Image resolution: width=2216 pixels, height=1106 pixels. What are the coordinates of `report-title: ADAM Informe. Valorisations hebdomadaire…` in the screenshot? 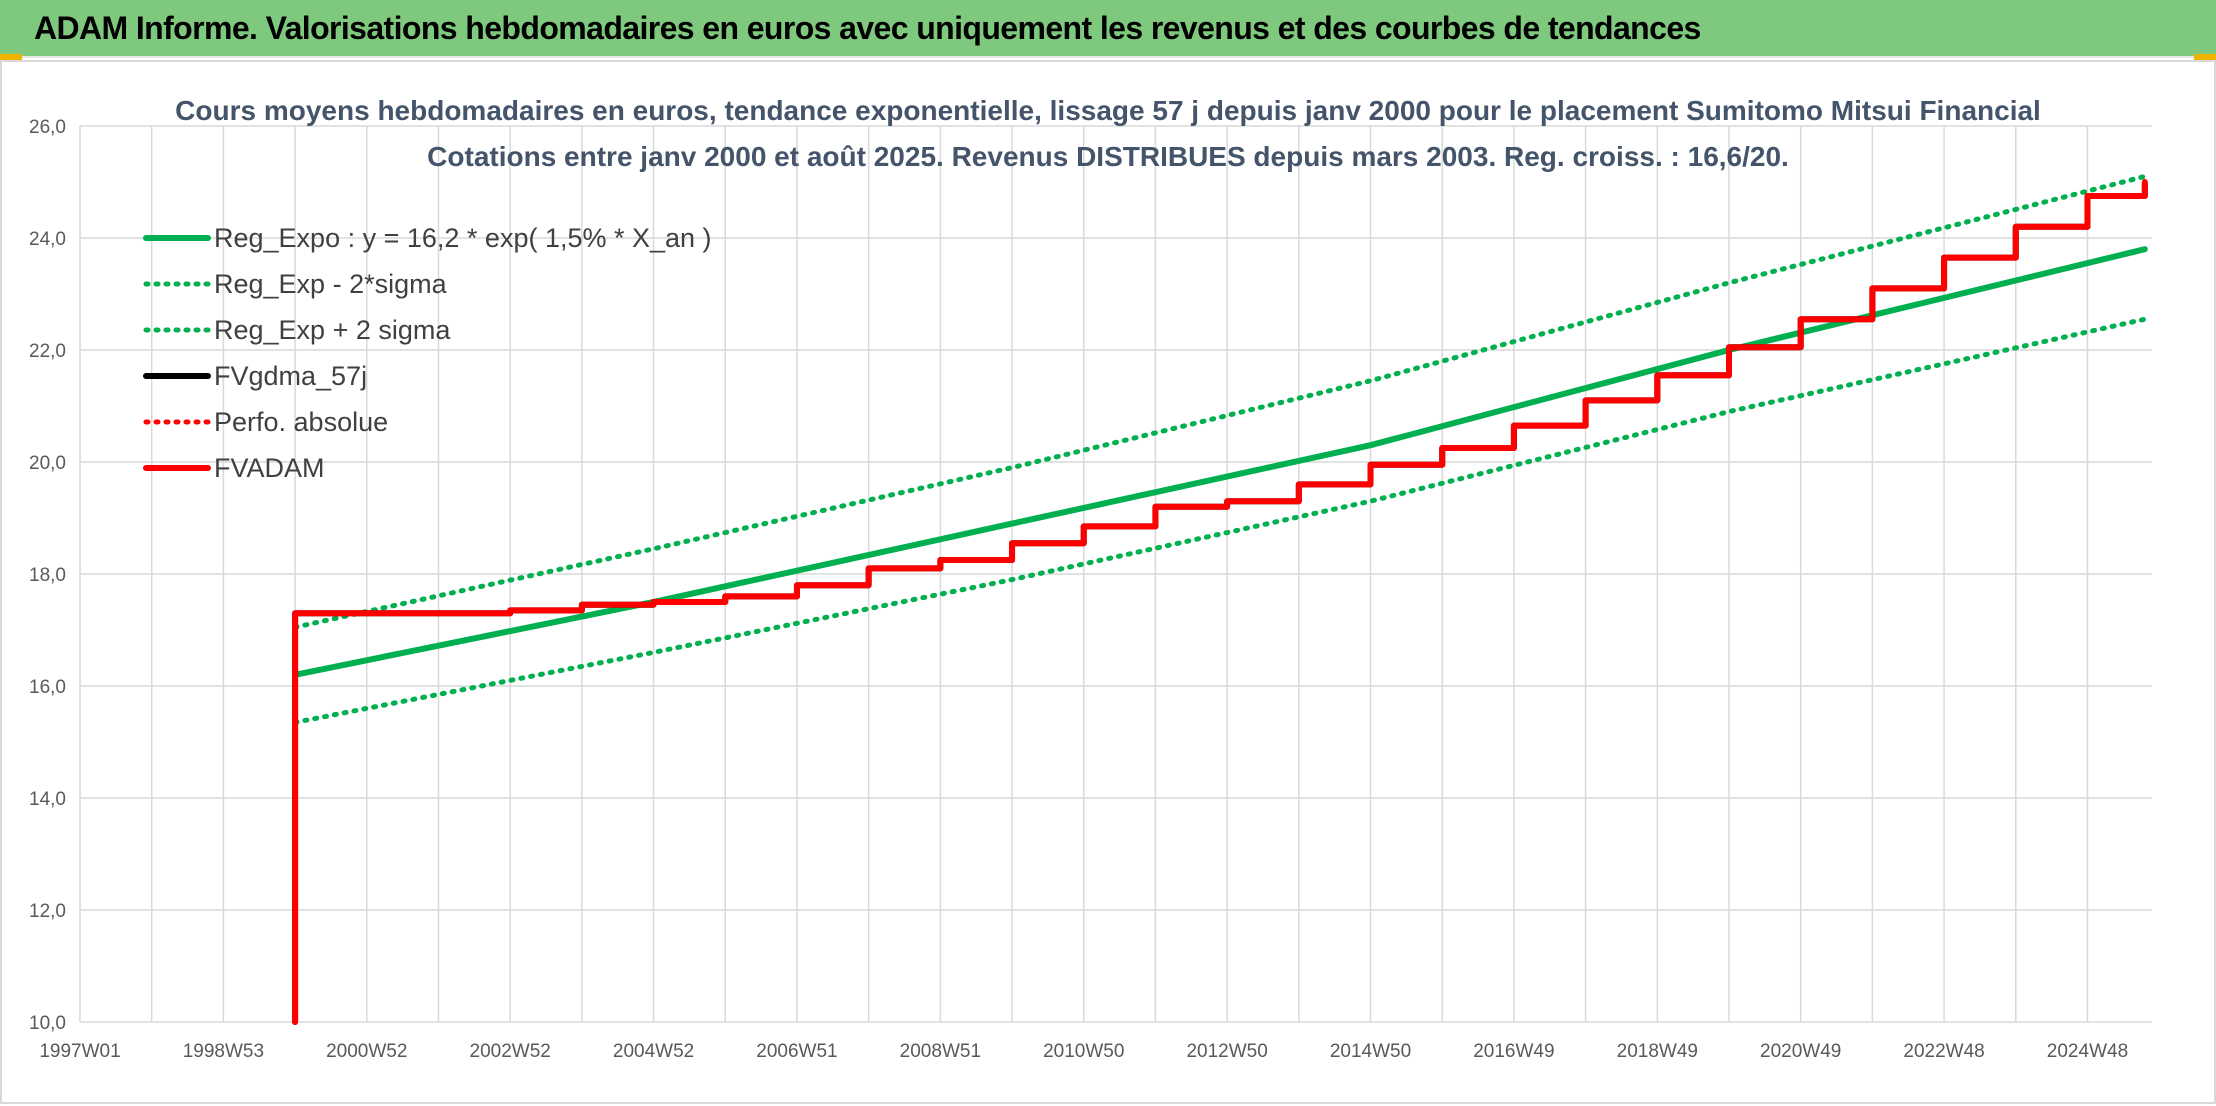 It's located at (867, 27).